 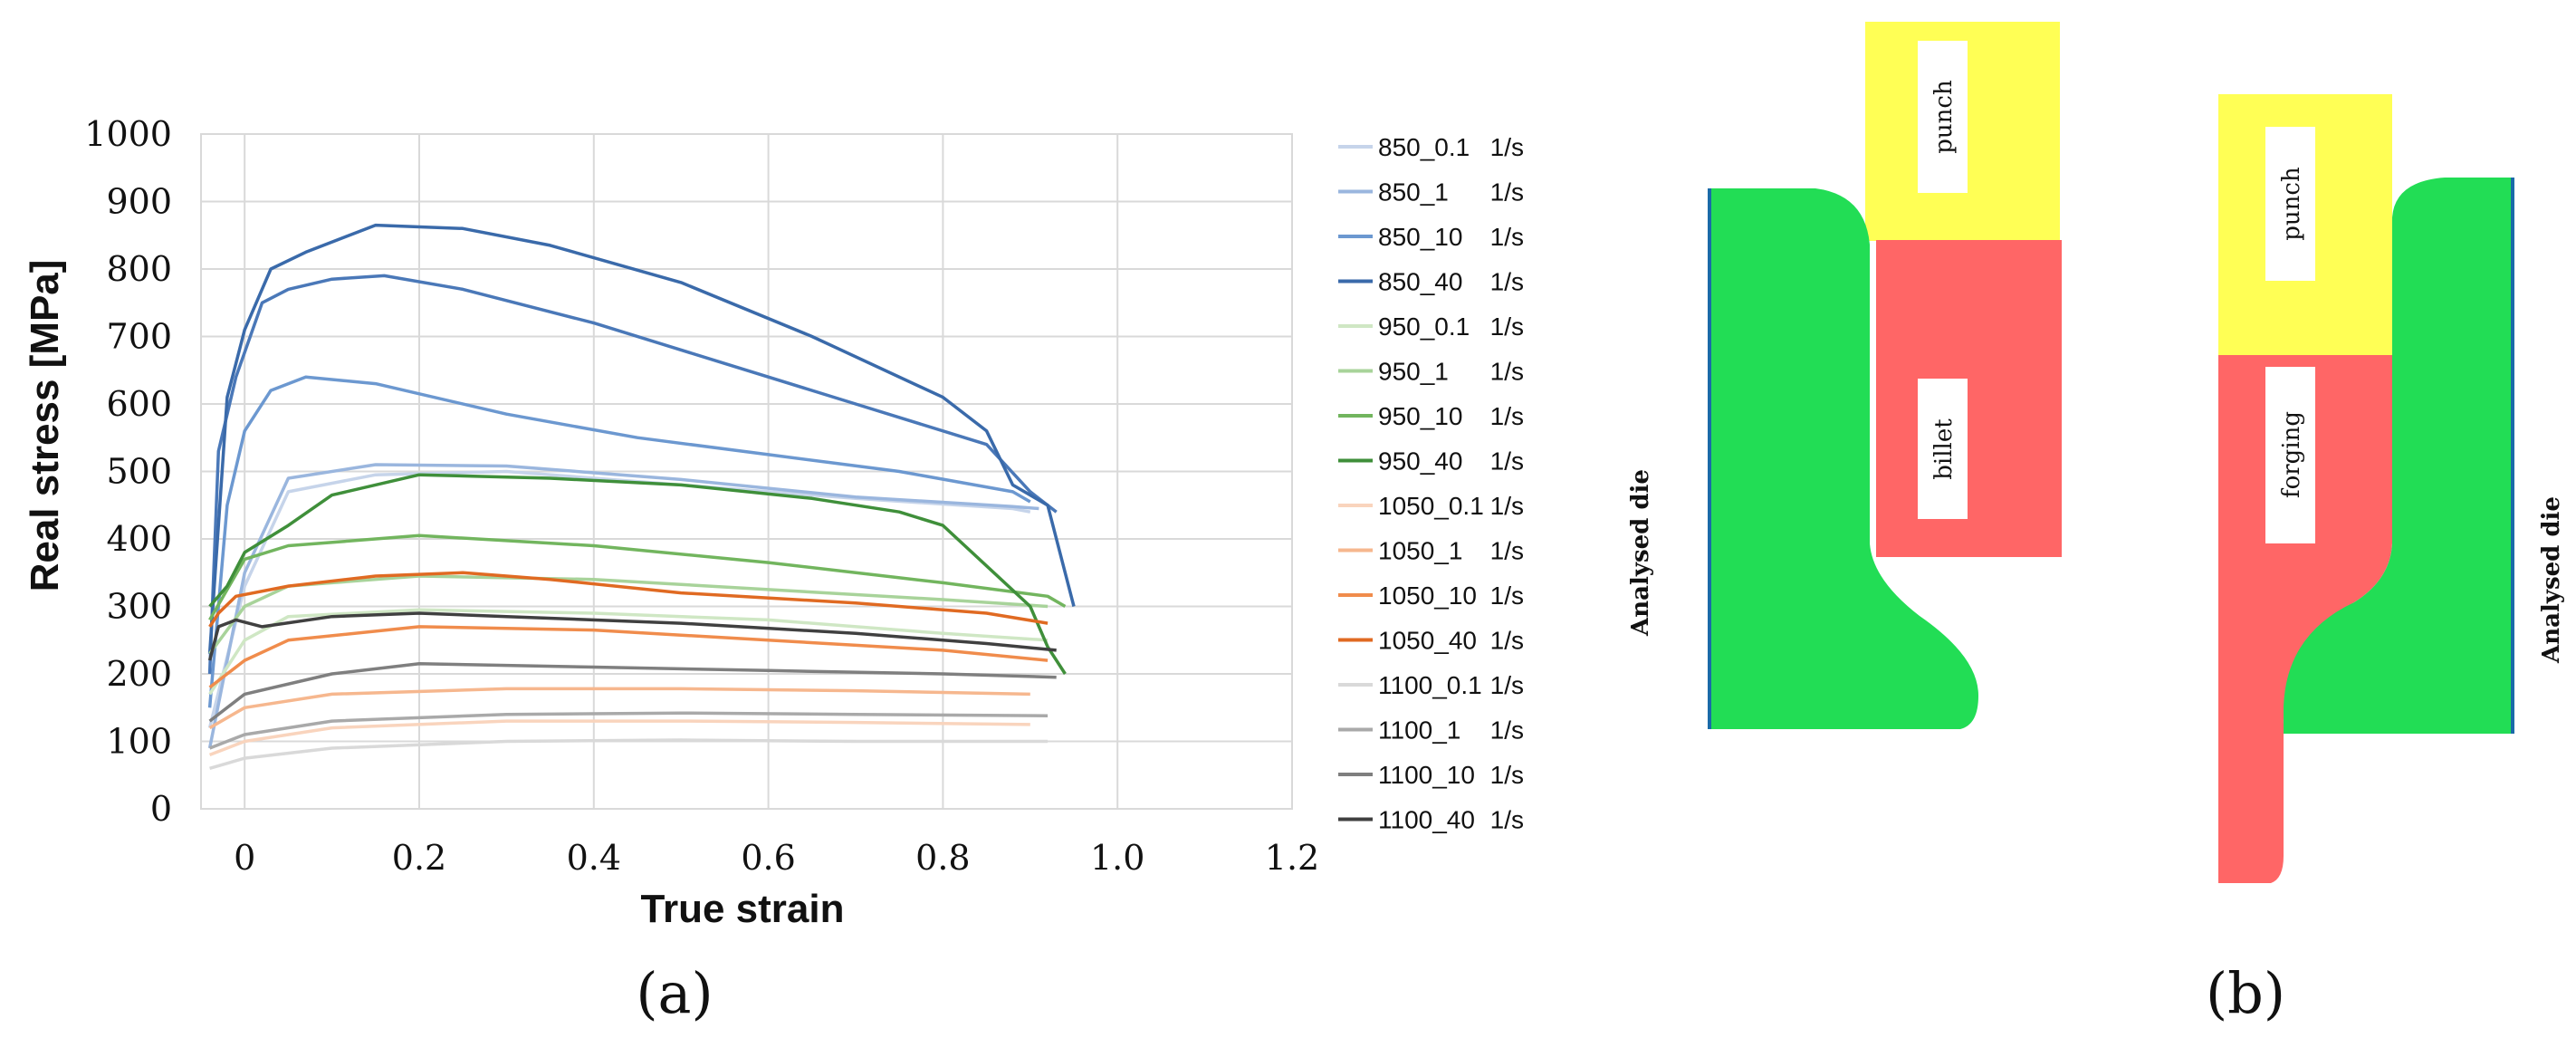 I want to click on left-assembly: punch billet Analysed die, so click(x=1844, y=375).